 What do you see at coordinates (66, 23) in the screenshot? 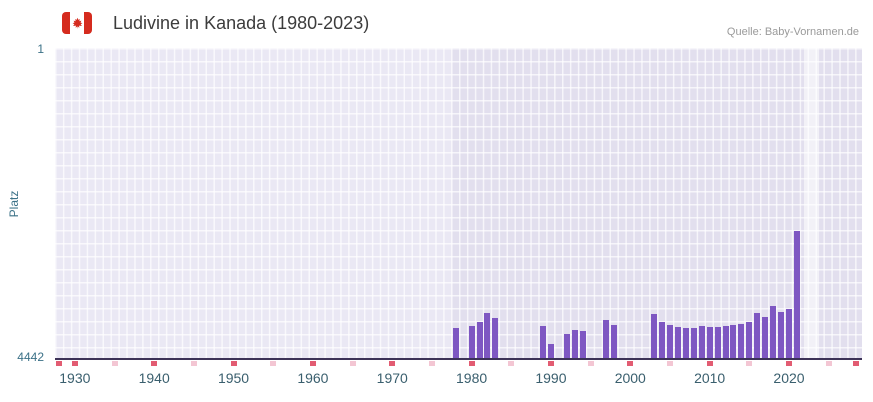
I see `flag-left-band` at bounding box center [66, 23].